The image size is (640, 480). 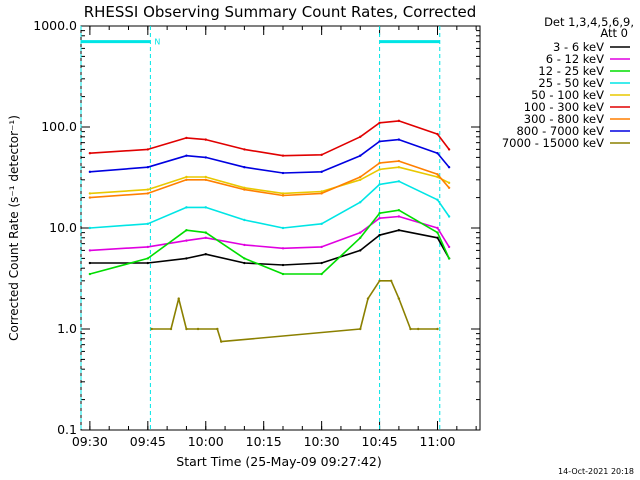 I want to click on plot-timestamp: 14-Oct-2021 20:18, so click(x=596, y=471).